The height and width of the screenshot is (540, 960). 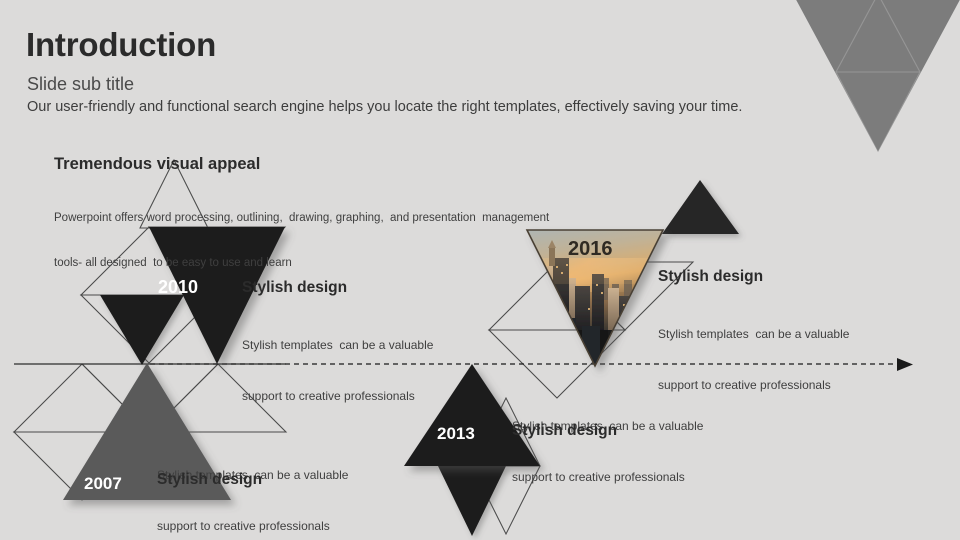 I want to click on timeline-arrow-head, so click(x=905, y=364).